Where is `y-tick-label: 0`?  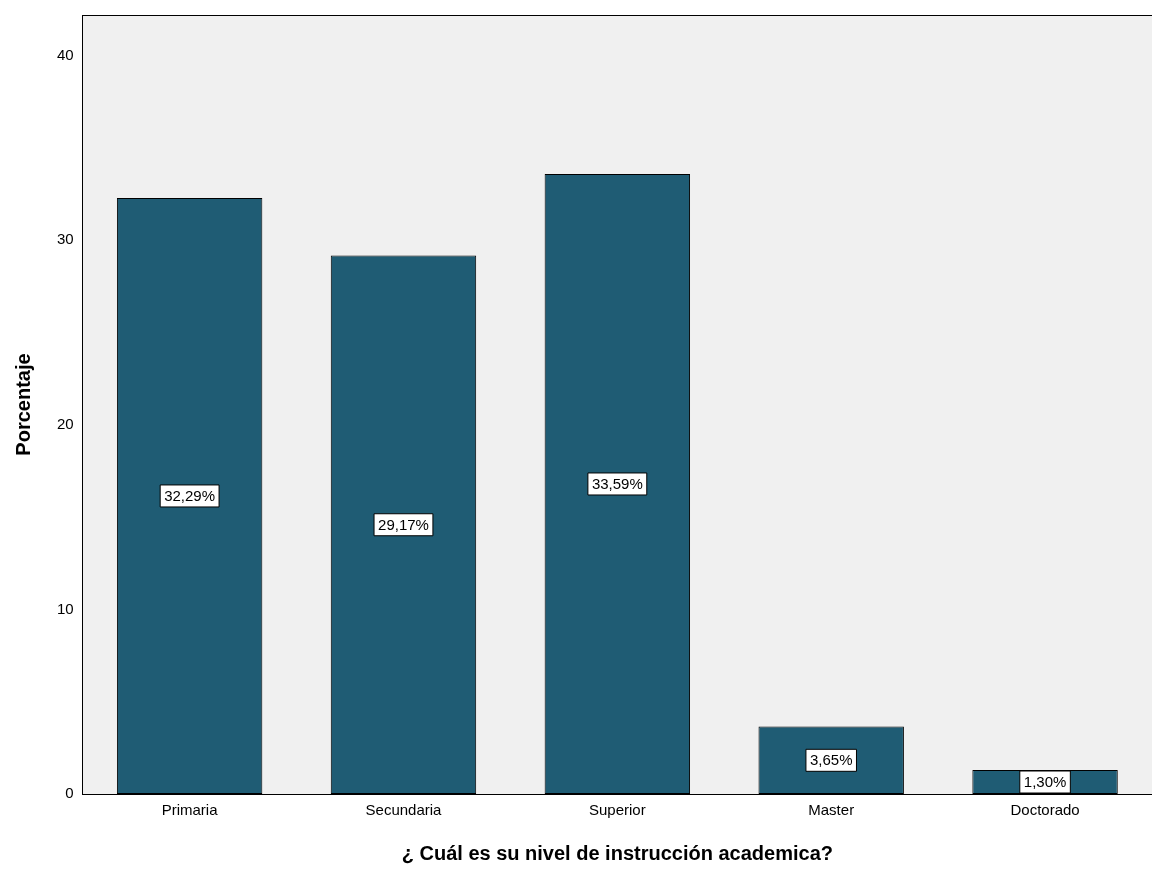
y-tick-label: 0 is located at coordinates (69, 793).